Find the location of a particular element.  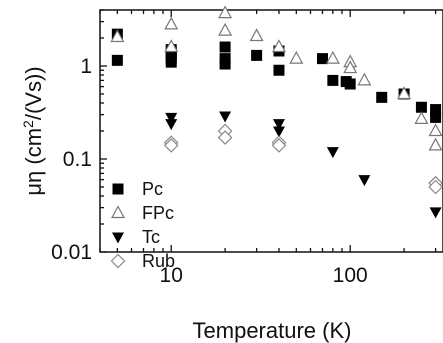

legend-marker-rub is located at coordinates (118, 261).